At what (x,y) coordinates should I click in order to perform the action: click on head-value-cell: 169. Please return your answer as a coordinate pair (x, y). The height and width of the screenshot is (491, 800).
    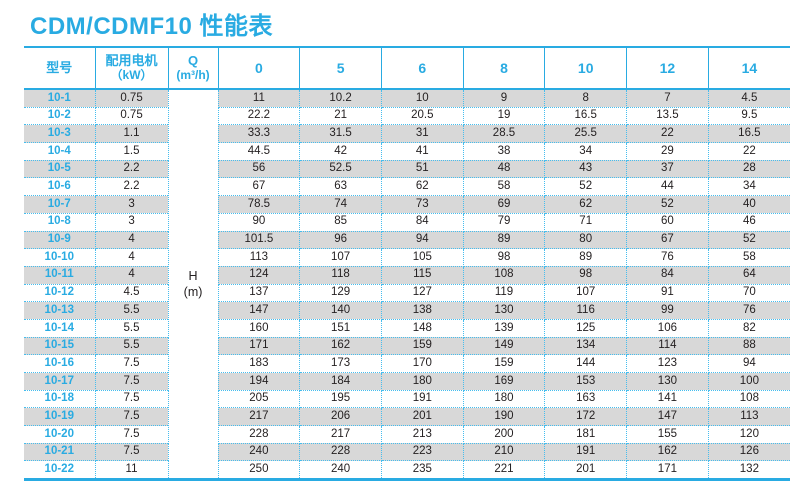
    Looking at the image, I should click on (504, 381).